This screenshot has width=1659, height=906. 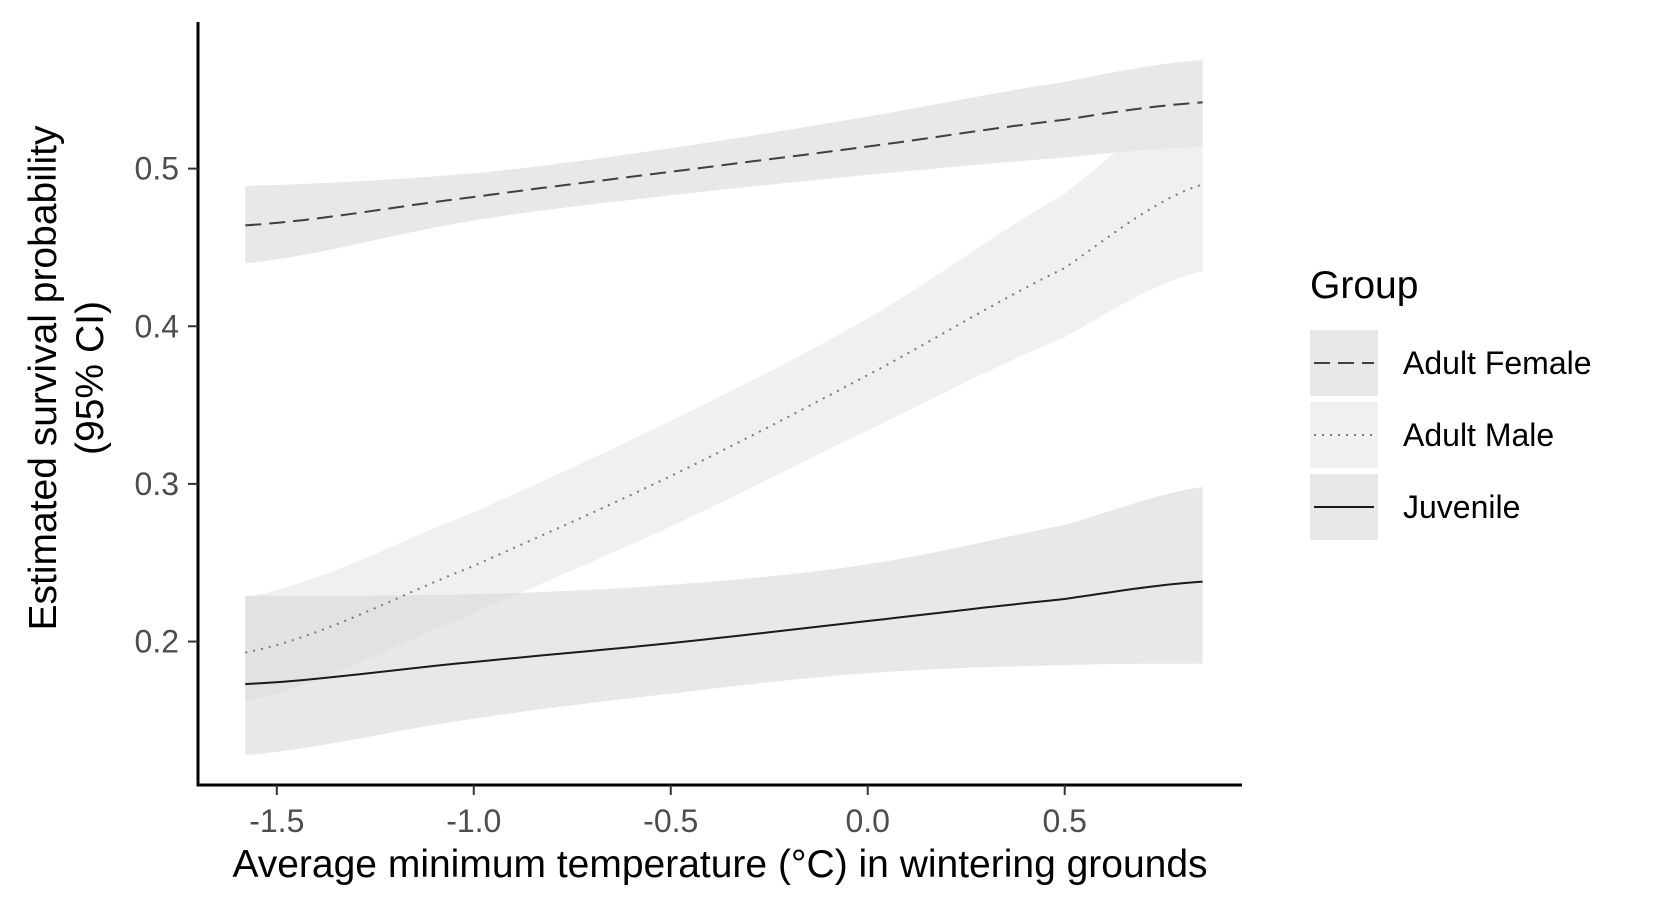 What do you see at coordinates (276, 821) in the screenshot?
I see `x-tick-label: -1.5` at bounding box center [276, 821].